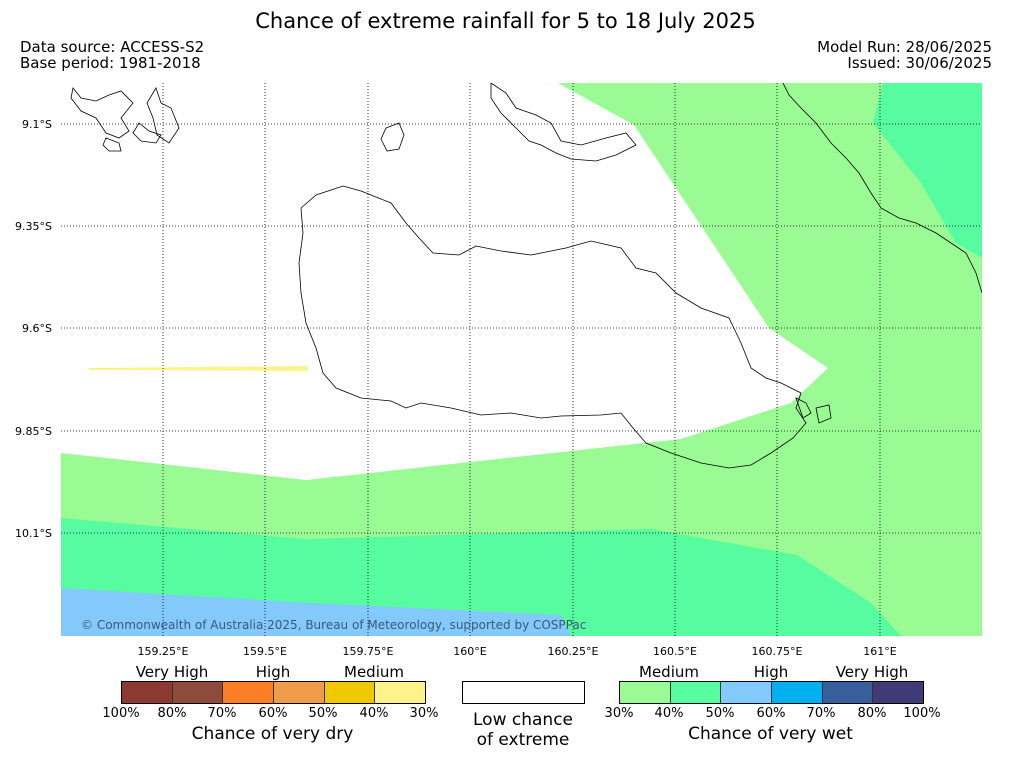 The image size is (1011, 758). Describe the element at coordinates (316, 612) in the screenshot. I see `wet-high-region` at that location.